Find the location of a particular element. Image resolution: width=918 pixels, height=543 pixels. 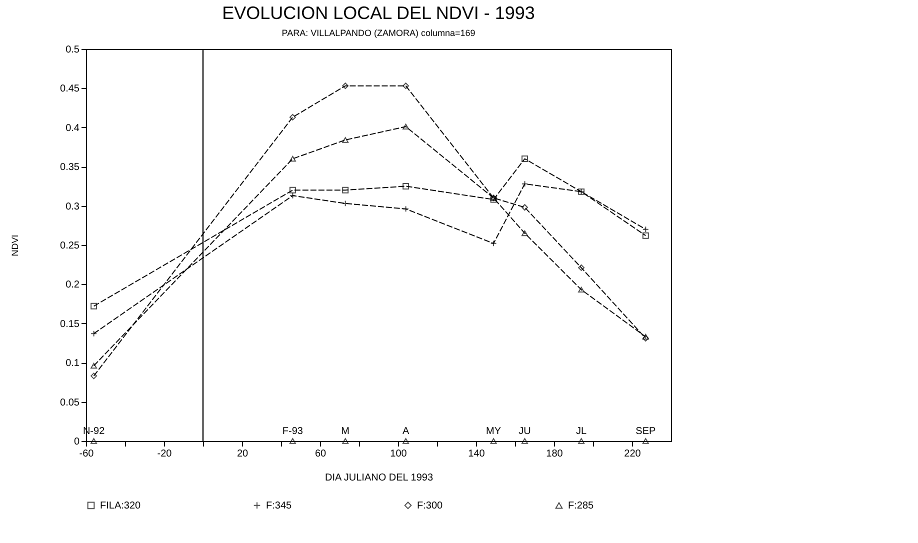

legend-label: F:345 is located at coordinates (279, 506).